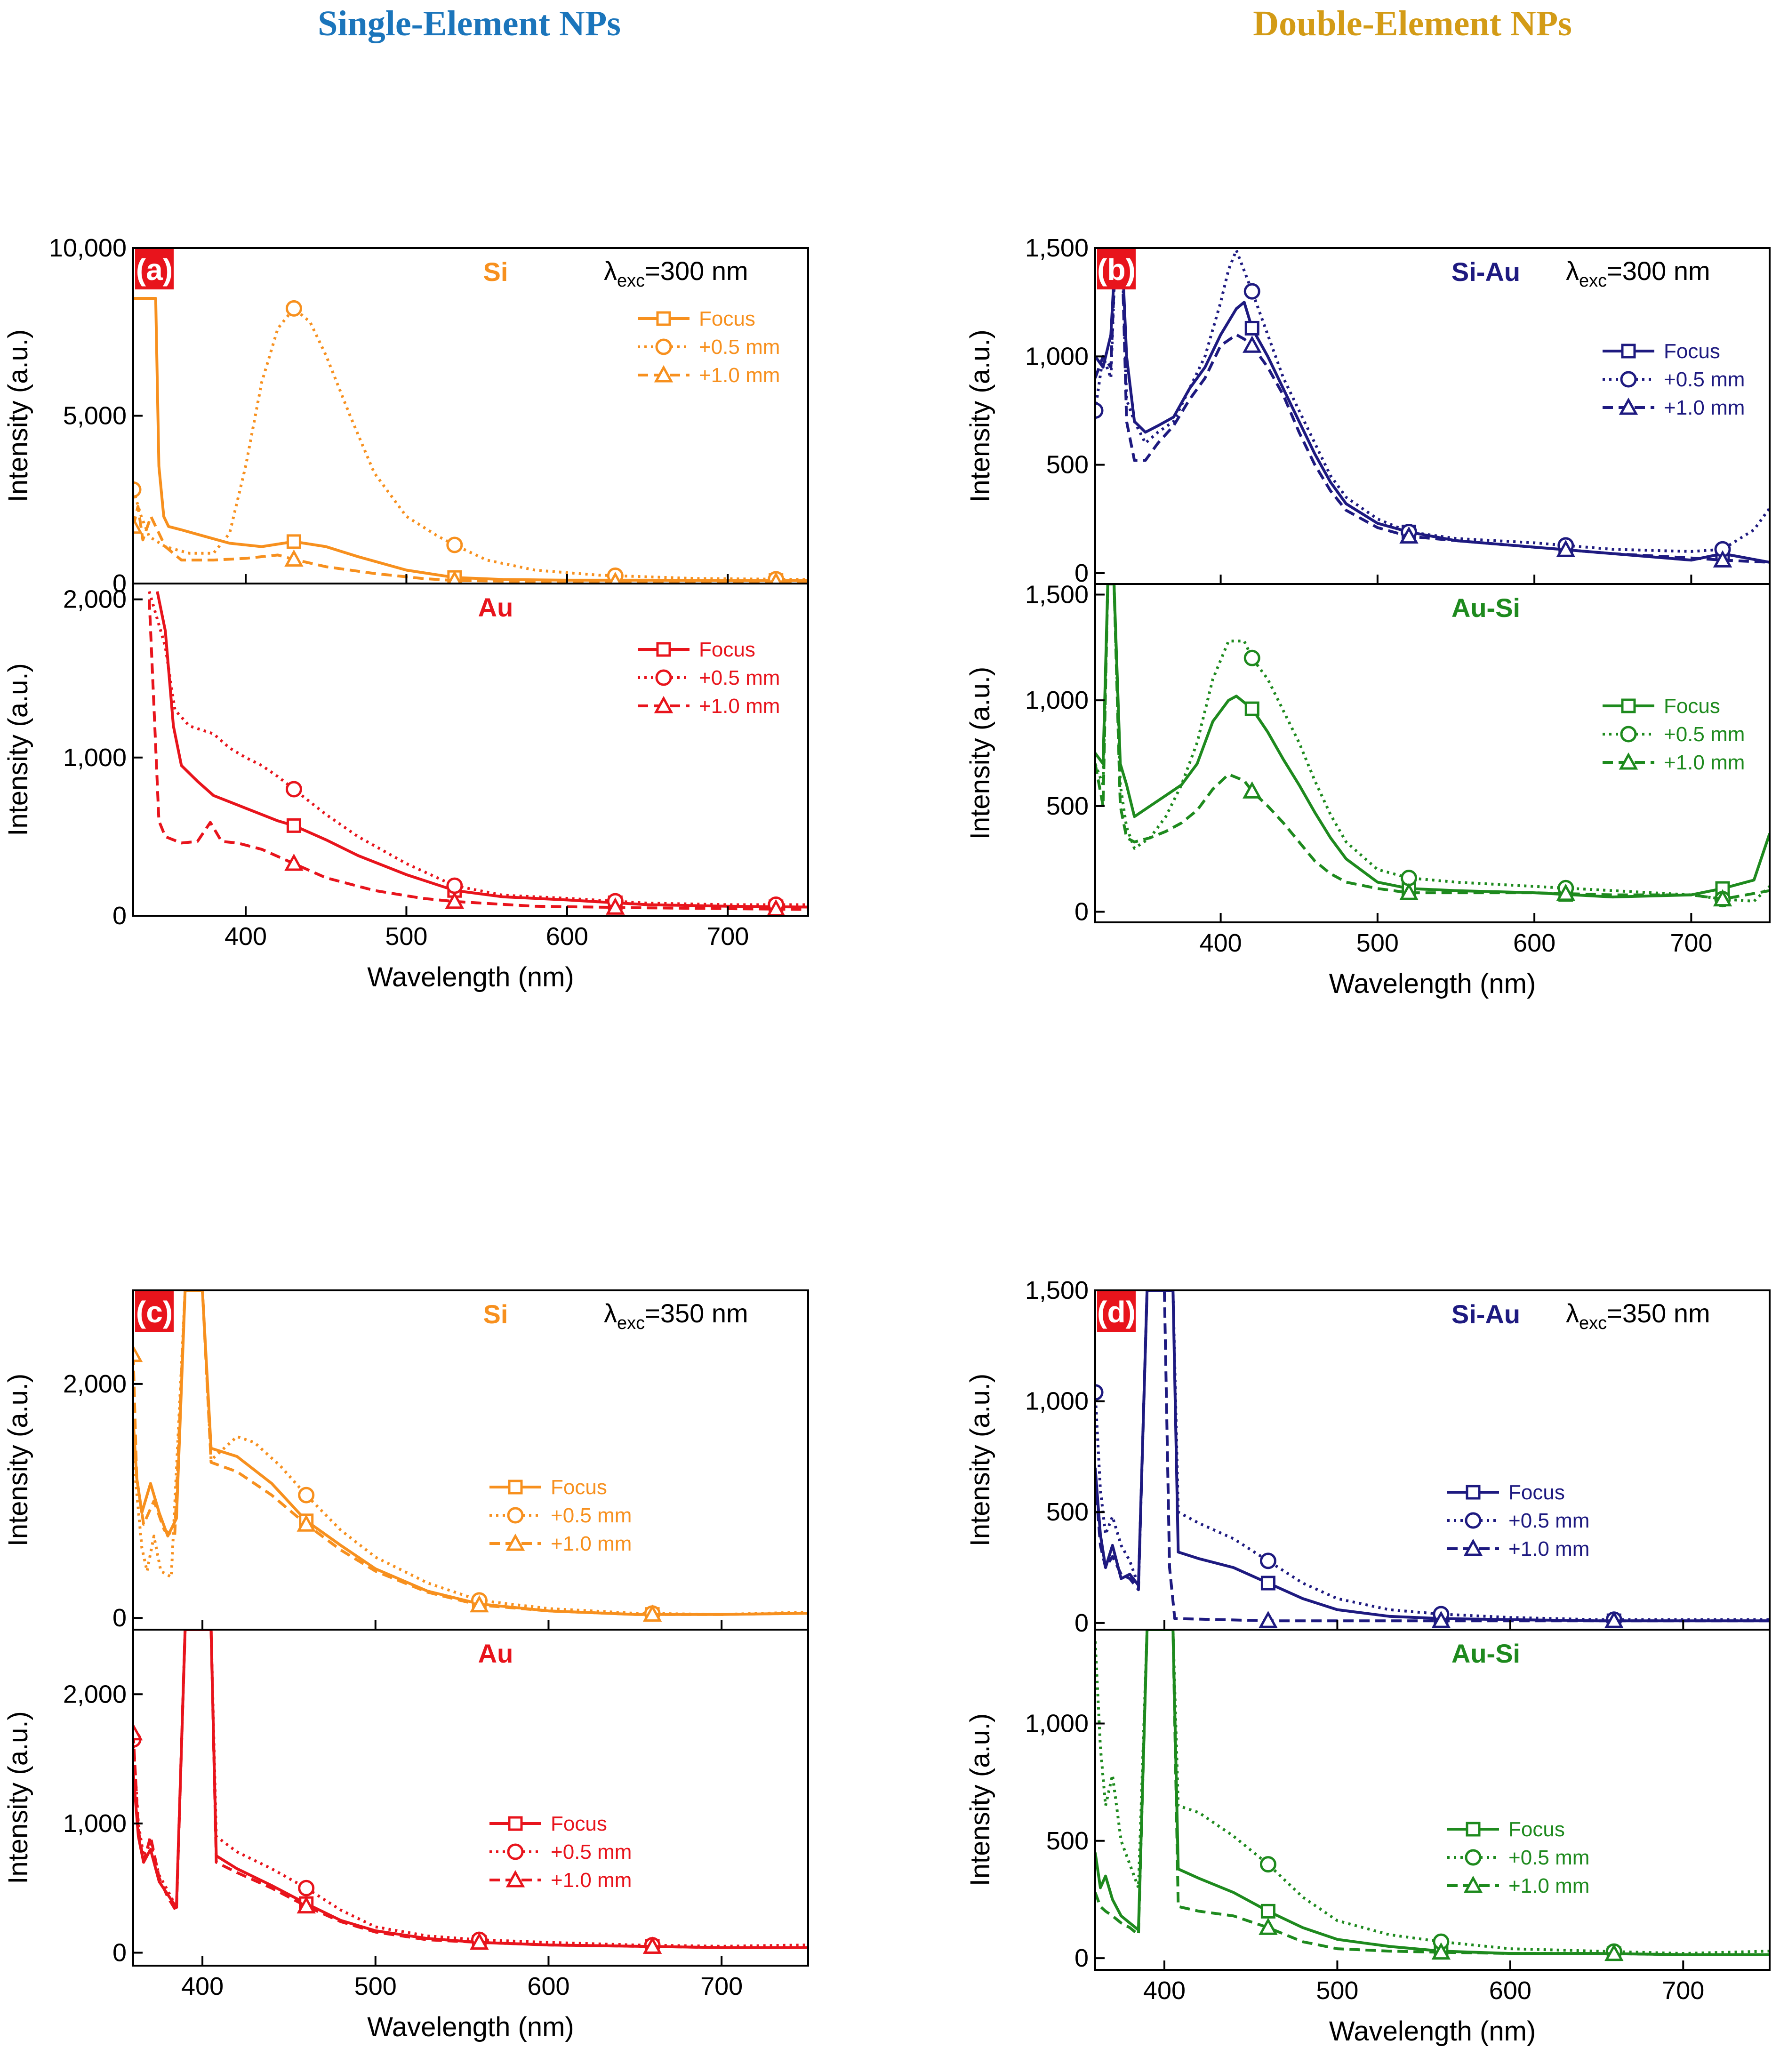 The height and width of the screenshot is (2072, 1780). What do you see at coordinates (1221, 943) in the screenshot?
I see `x-tick-label: 400` at bounding box center [1221, 943].